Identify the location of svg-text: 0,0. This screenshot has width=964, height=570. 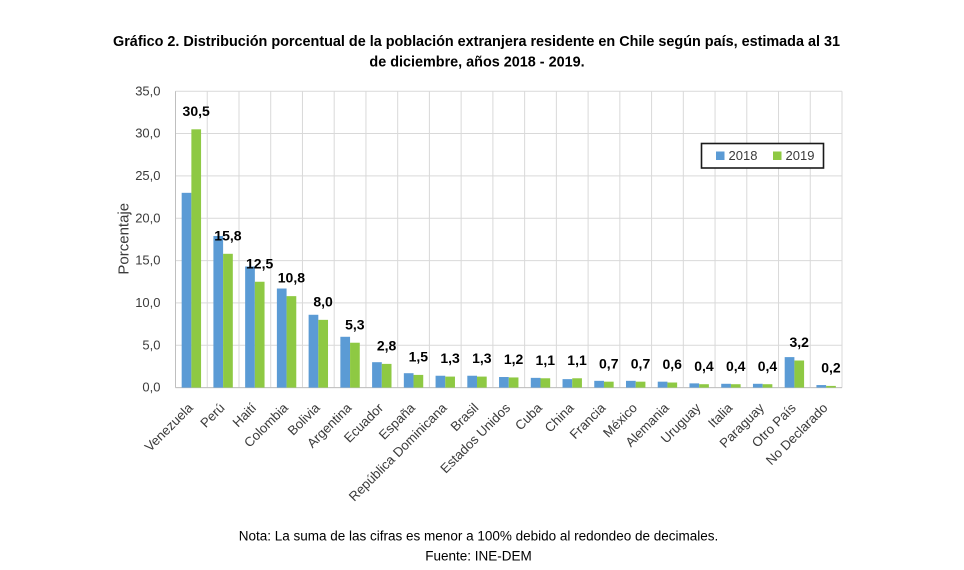
(151, 387).